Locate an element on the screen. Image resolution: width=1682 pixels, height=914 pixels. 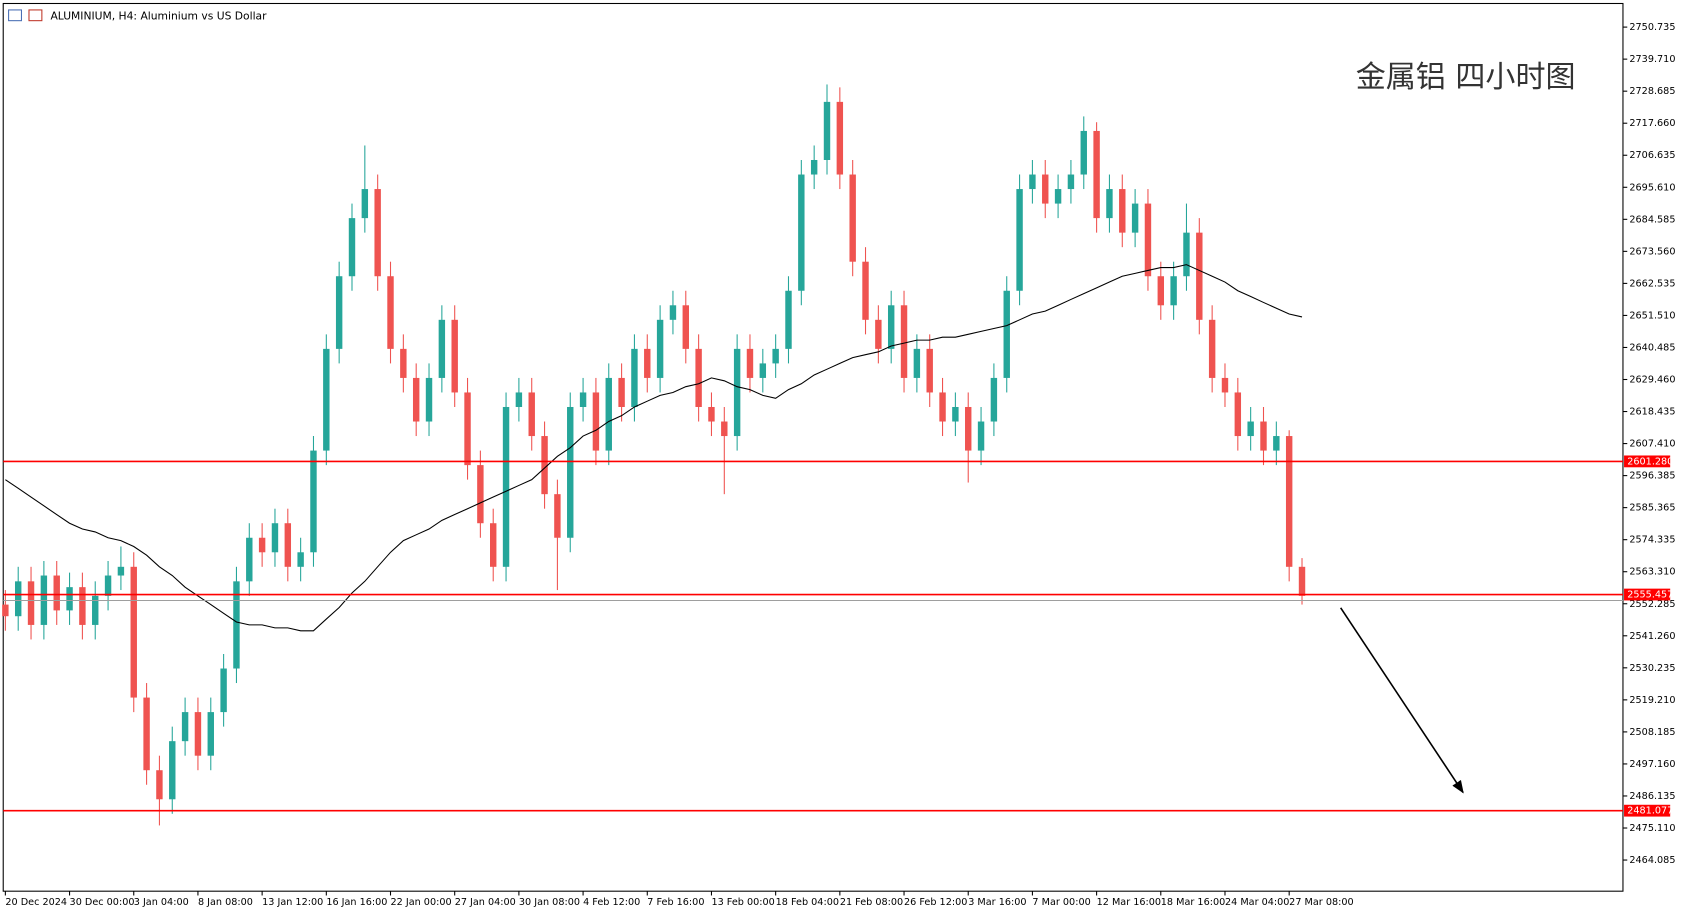
x-tick-label: 3 Mar 16:00 is located at coordinates (997, 902).